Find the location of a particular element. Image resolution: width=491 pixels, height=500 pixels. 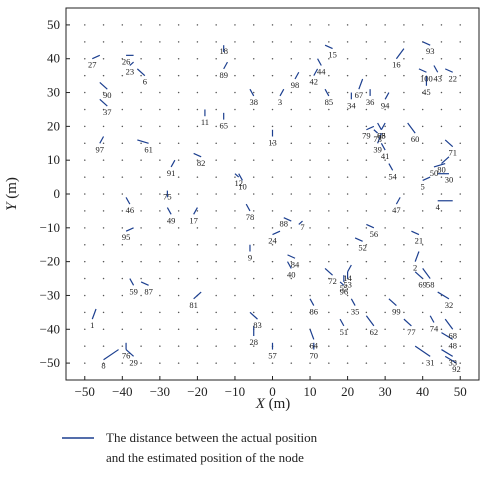

node-label-2: 2 is located at coordinates (415, 268).